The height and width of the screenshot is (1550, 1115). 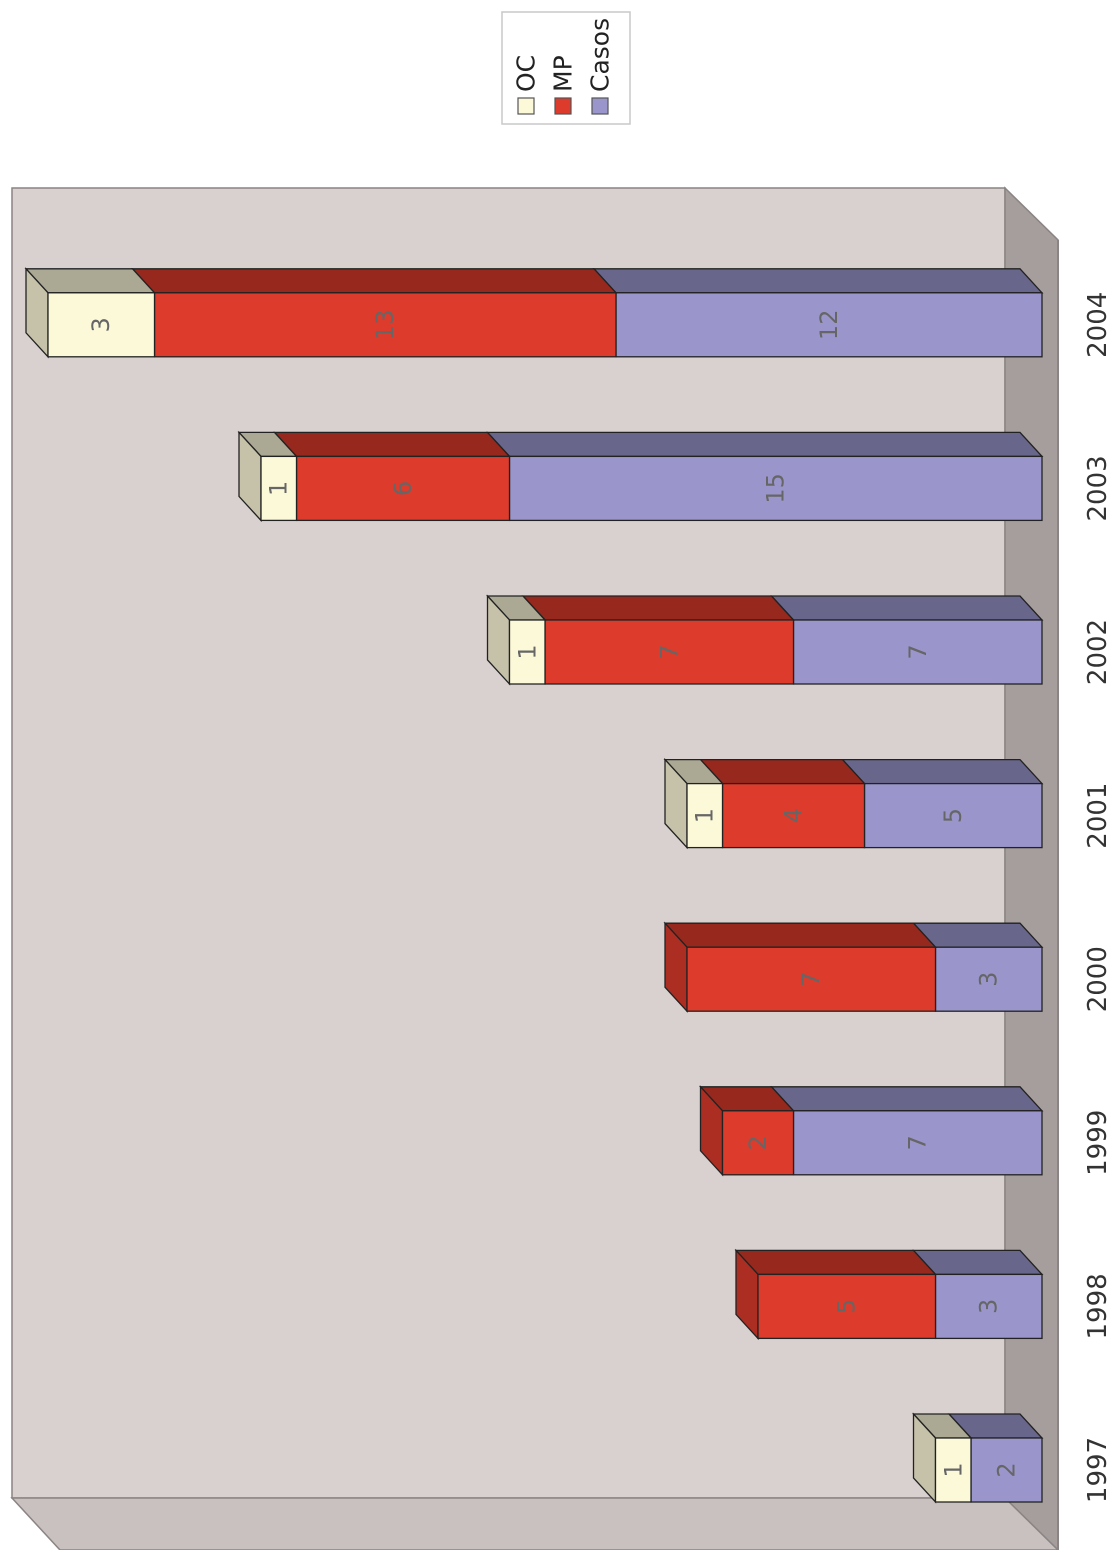 I want to click on bar-oc-2001, so click(x=705, y=815).